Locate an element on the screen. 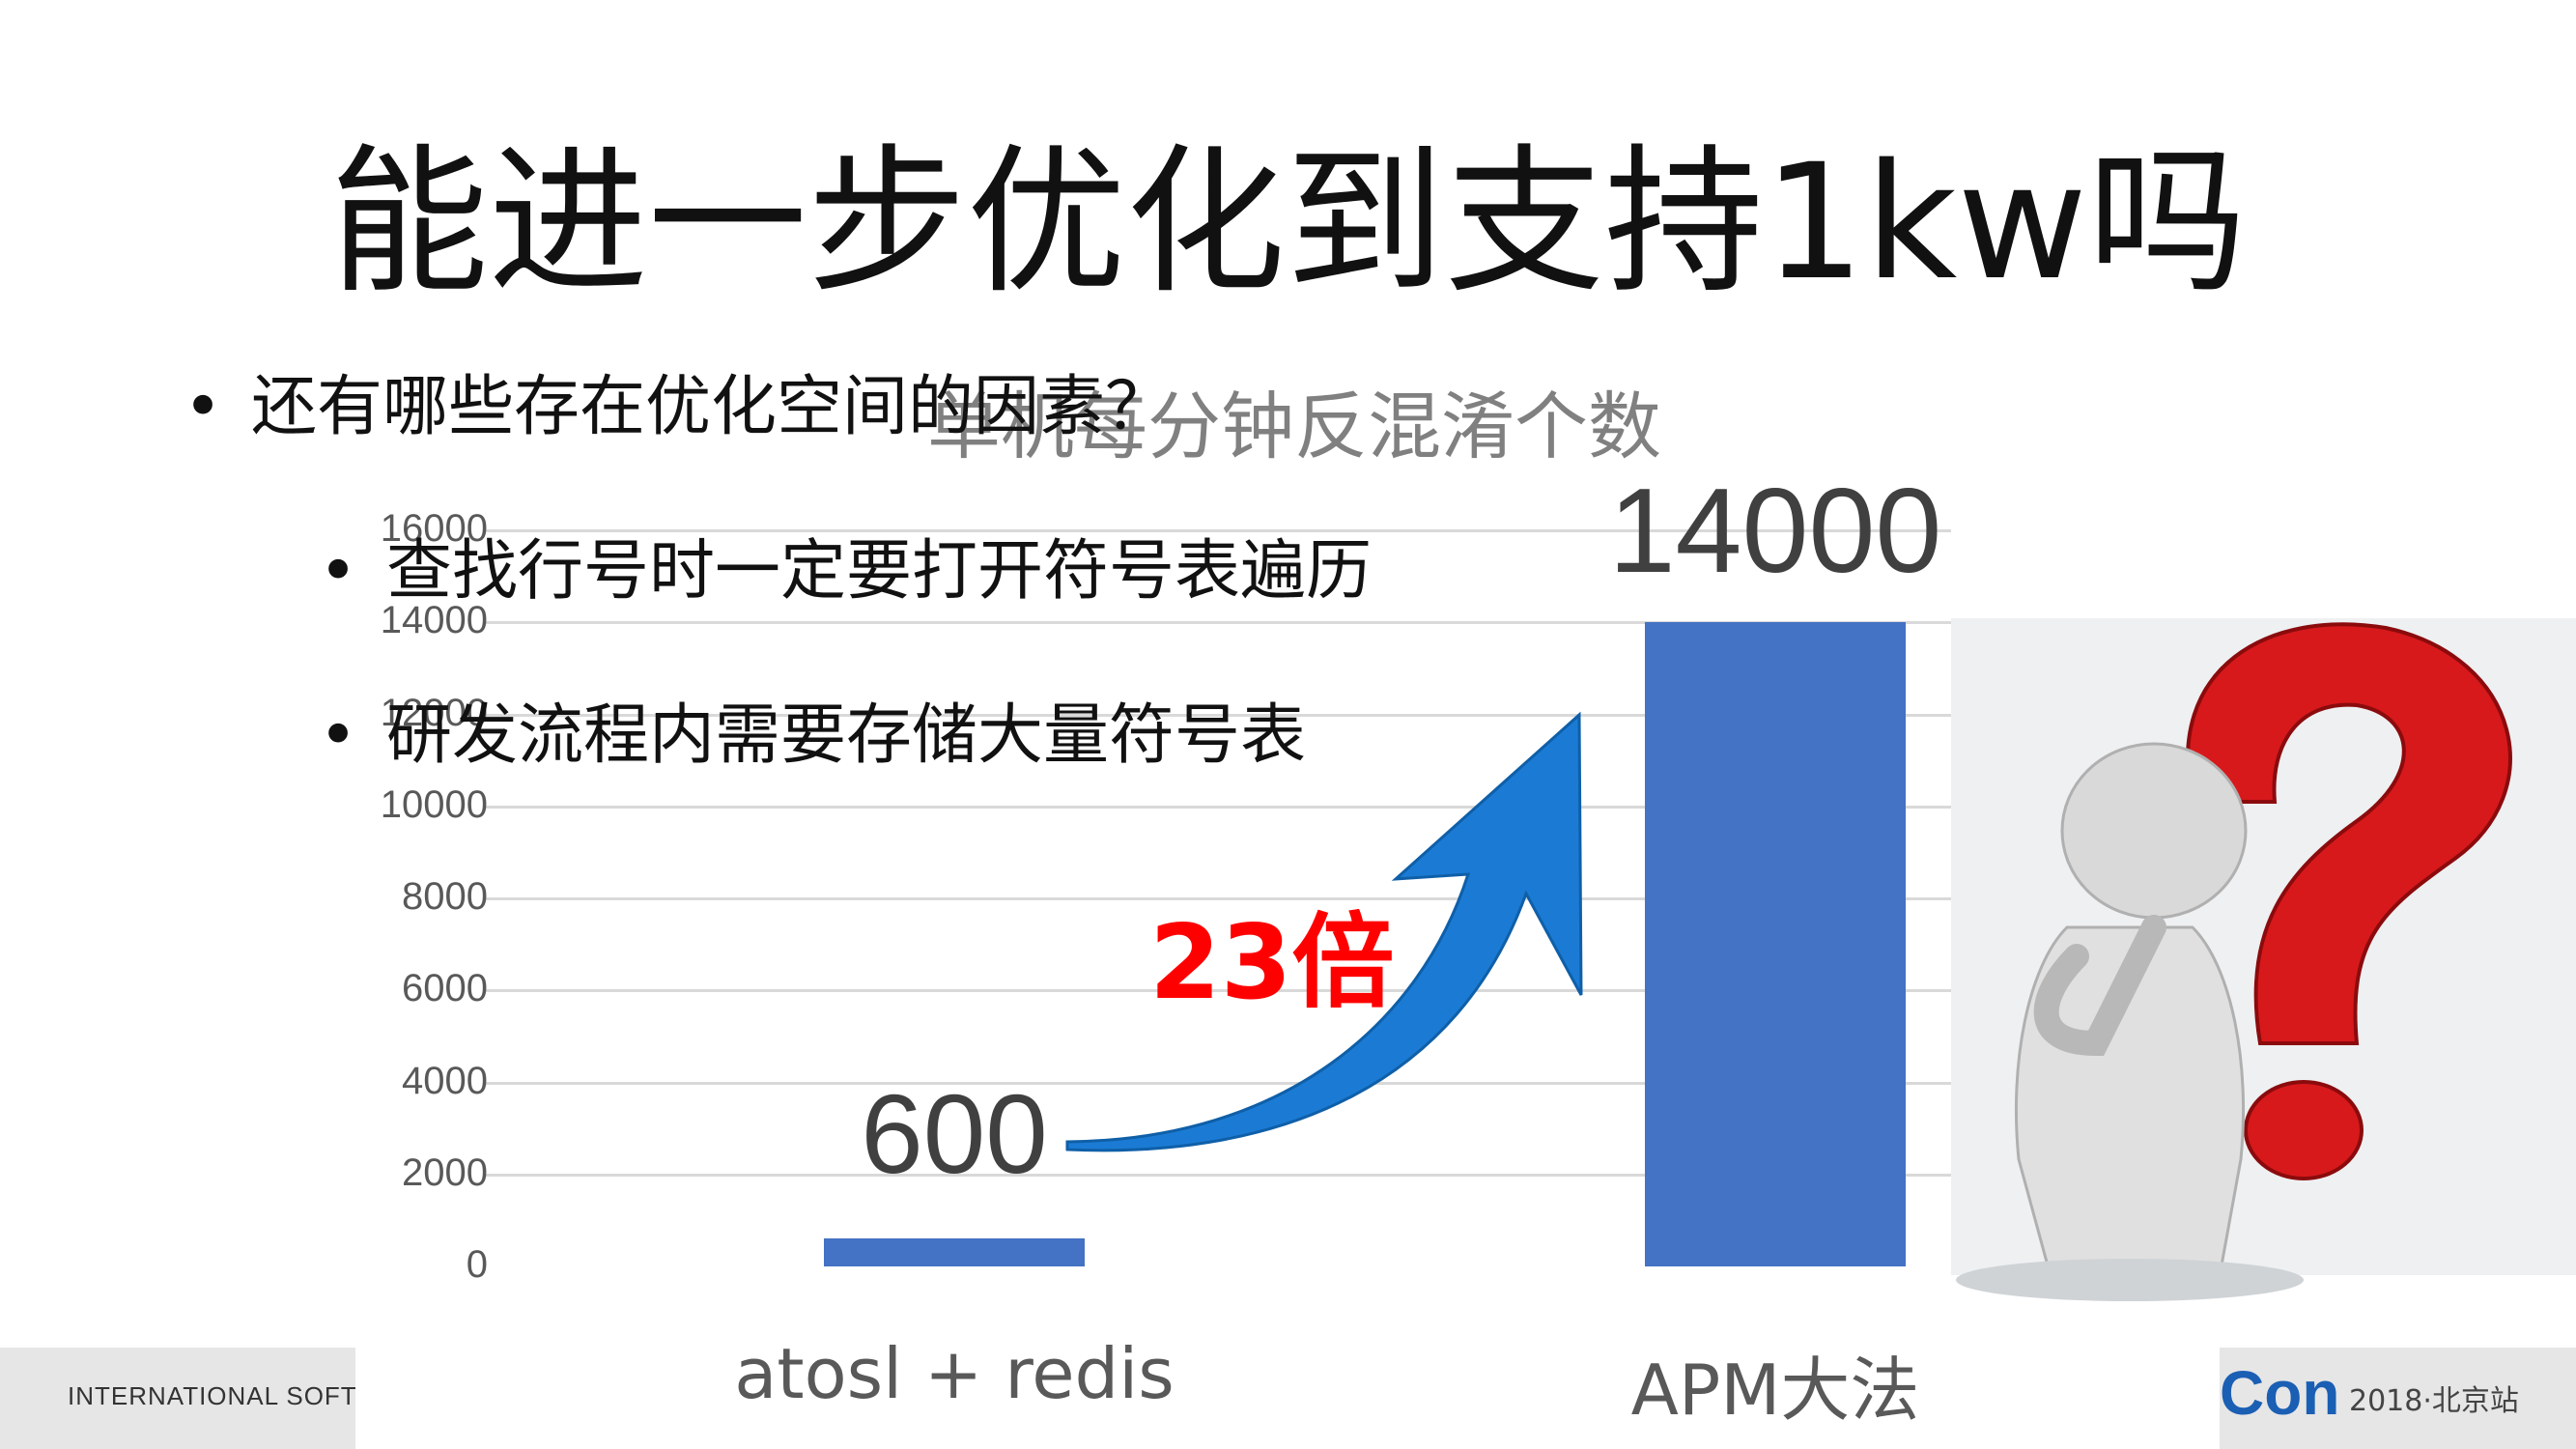 The width and height of the screenshot is (2576, 1449). data-label-1: 14000 is located at coordinates (1775, 532).